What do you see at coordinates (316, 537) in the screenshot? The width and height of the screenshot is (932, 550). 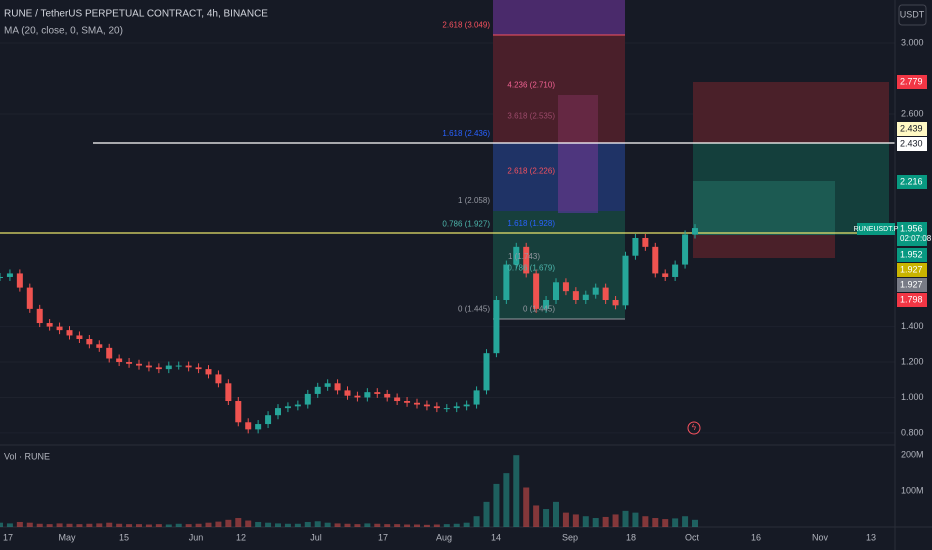 I see `x-tick-label: Jul` at bounding box center [316, 537].